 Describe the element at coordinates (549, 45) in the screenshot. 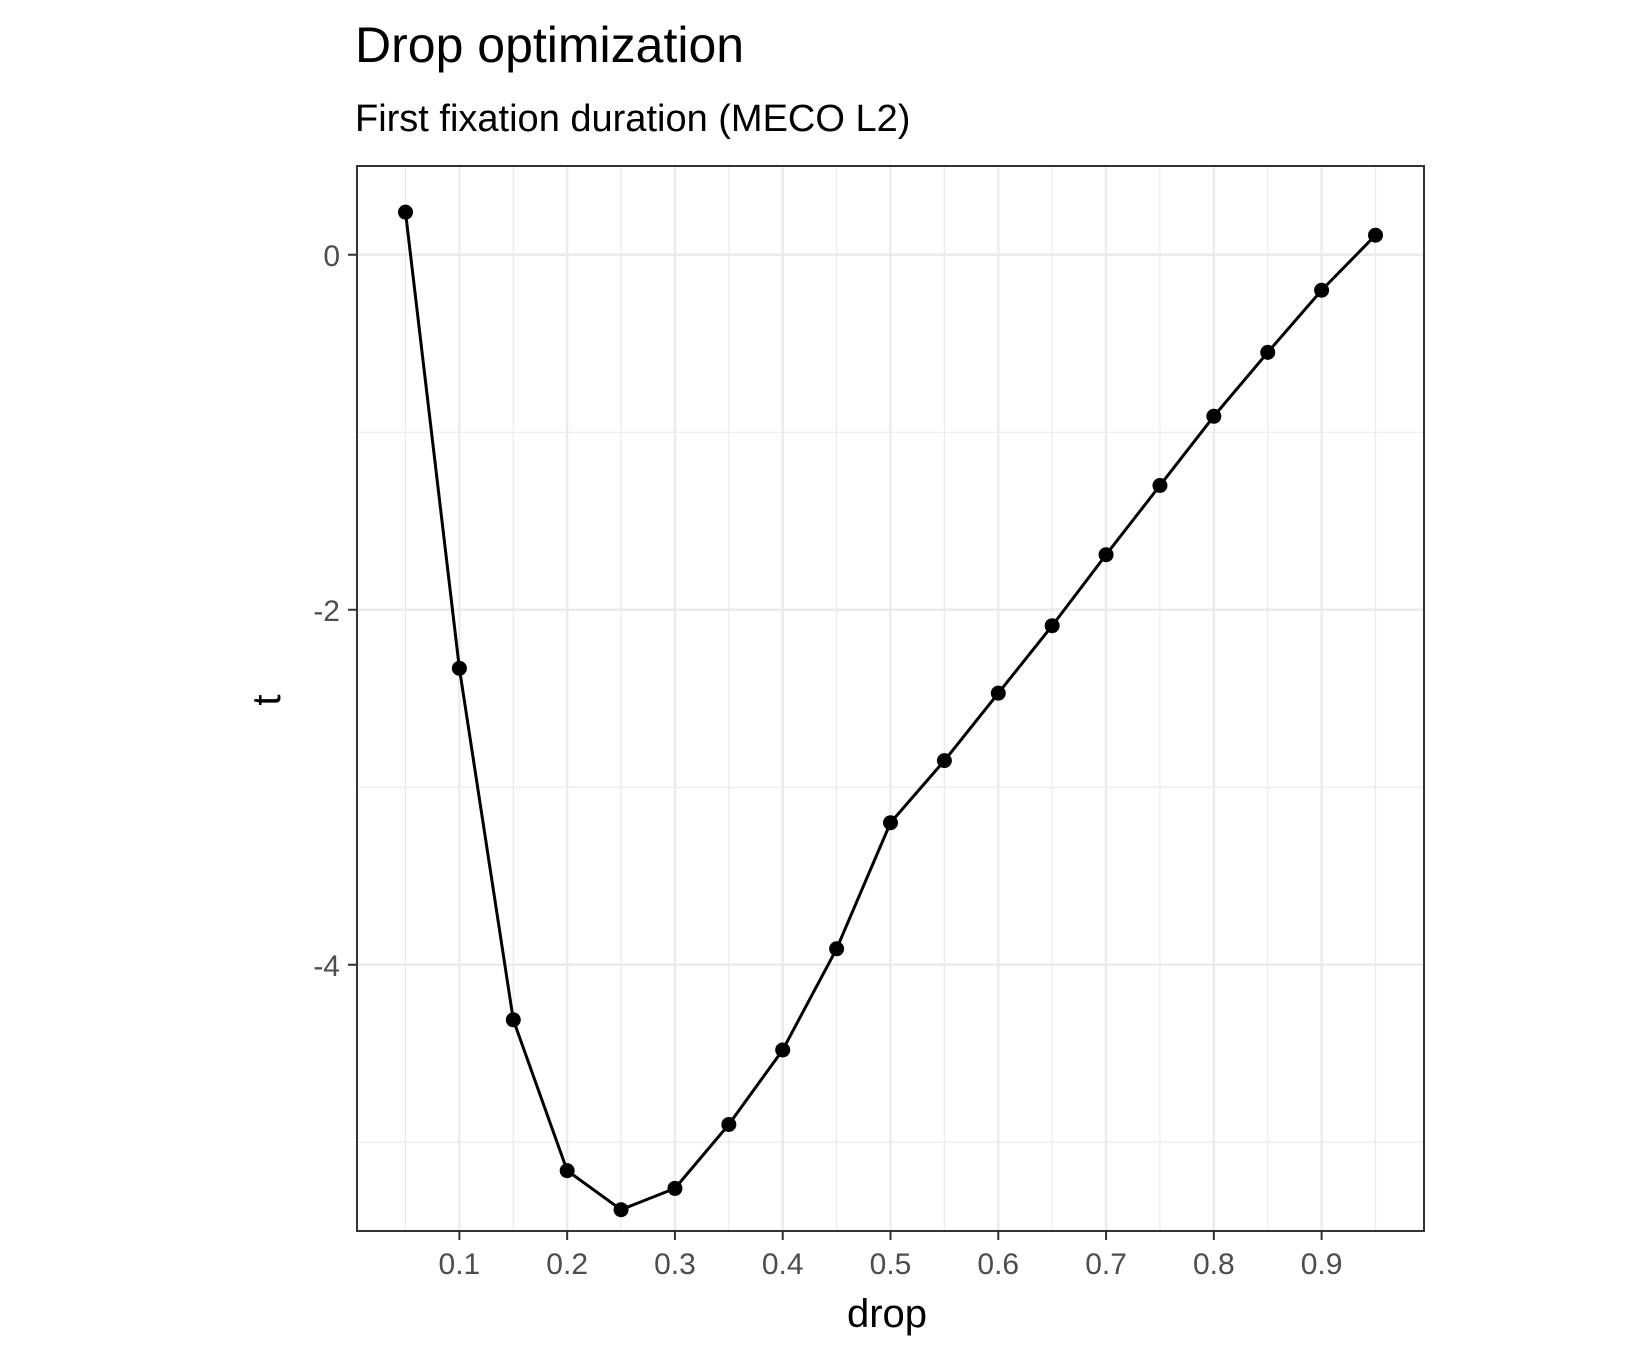

I see `chart-title: Drop optimization` at that location.